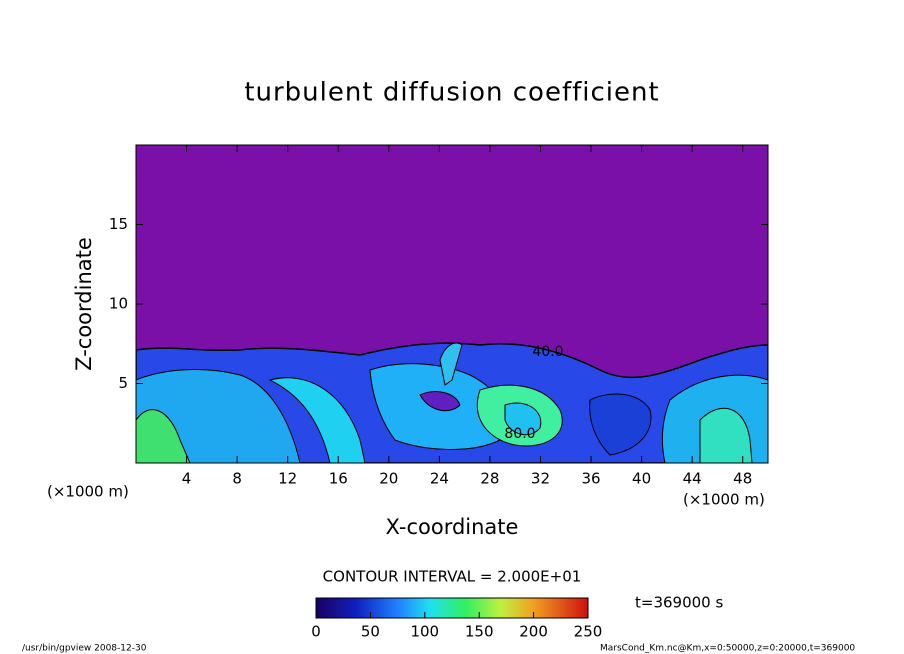 Image resolution: width=904 pixels, height=654 pixels. Describe the element at coordinates (338, 479) in the screenshot. I see `x-tick-label: 16` at that location.